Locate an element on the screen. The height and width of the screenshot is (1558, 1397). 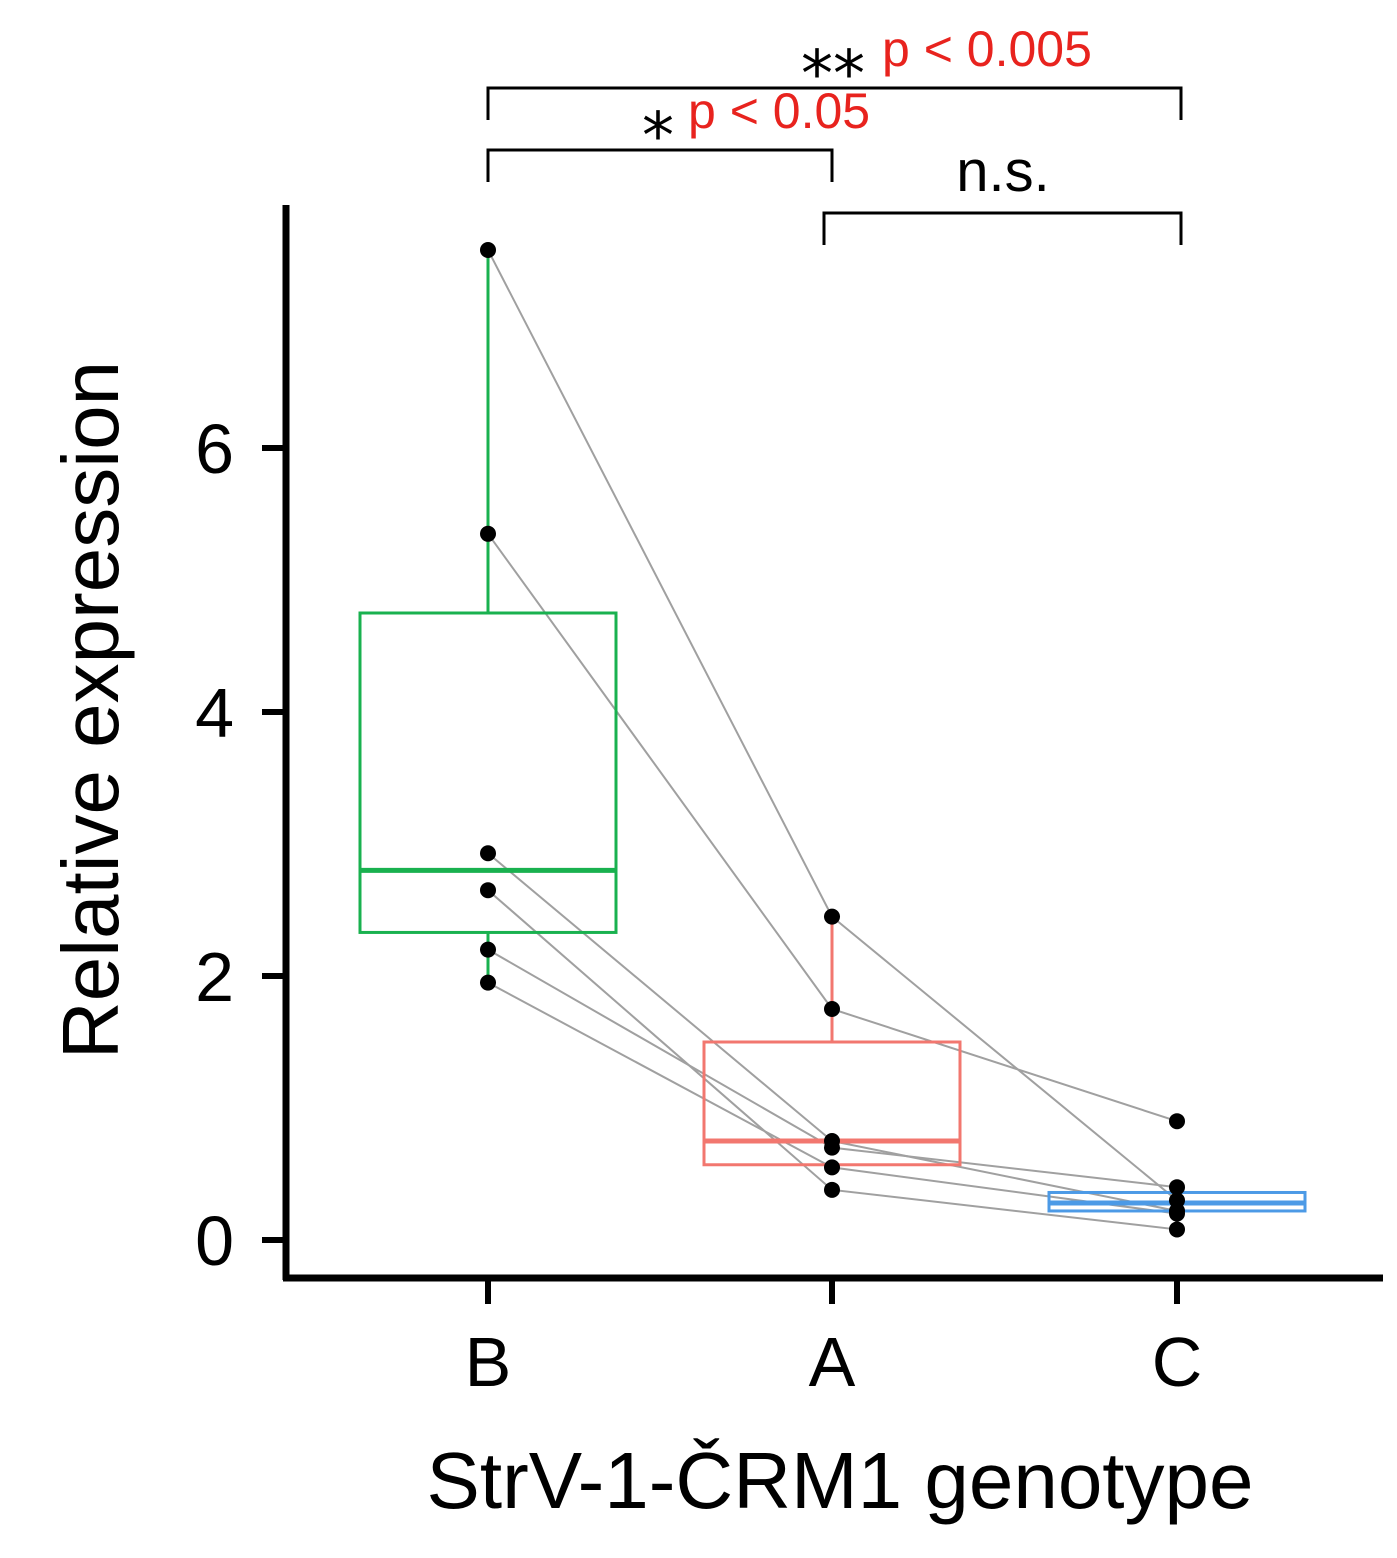
bracket-a-c is located at coordinates (1002, 228).